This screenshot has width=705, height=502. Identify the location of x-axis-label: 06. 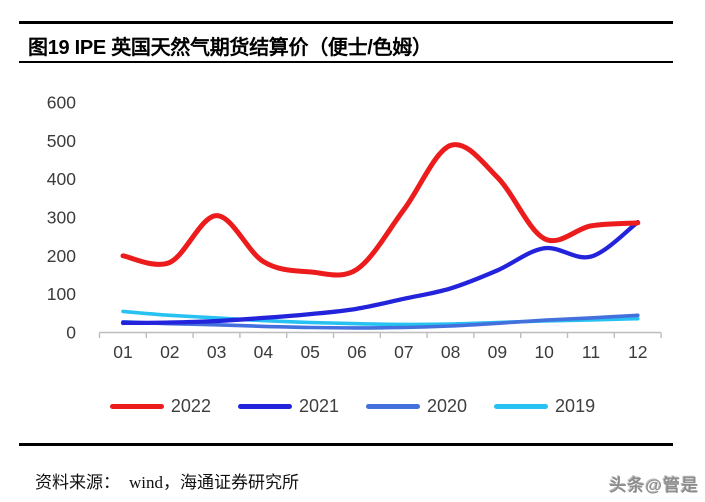
(356, 352).